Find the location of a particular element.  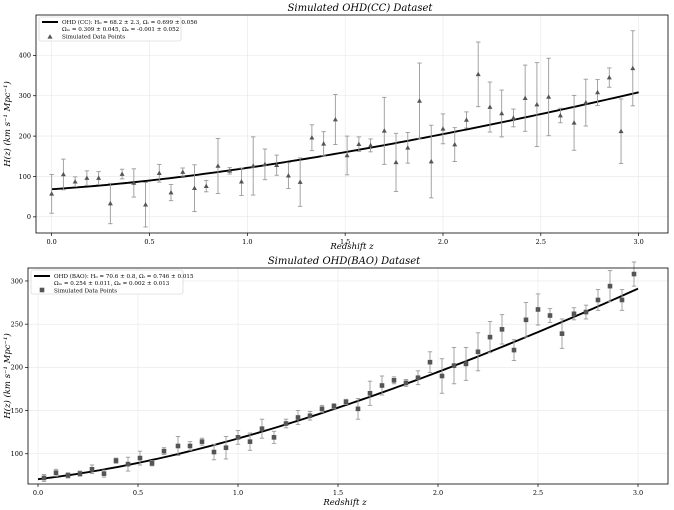

x-axis-label: Redshift z is located at coordinates (351, 247).